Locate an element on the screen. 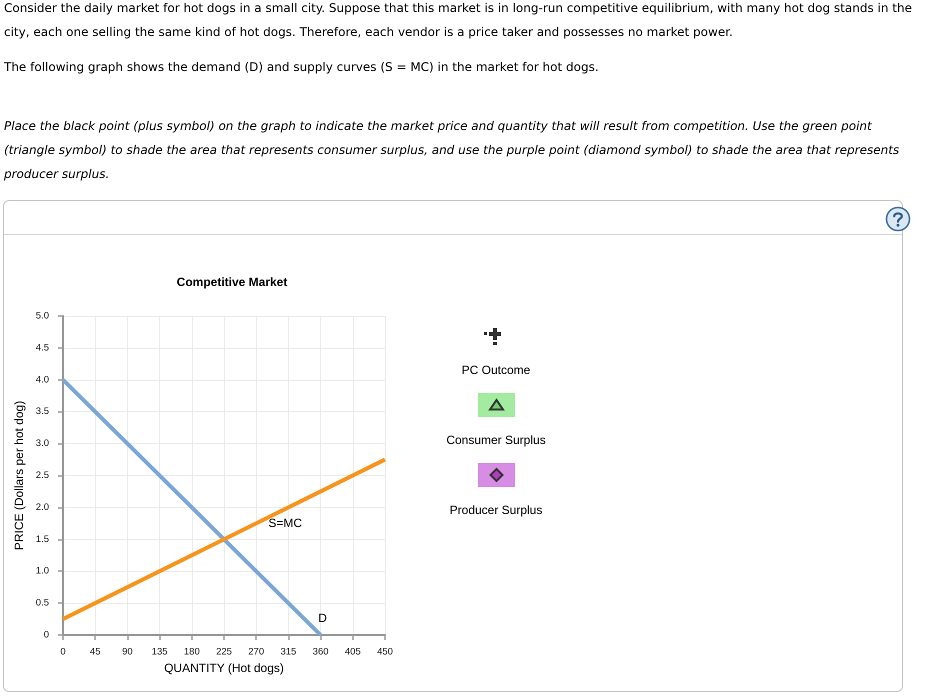 The image size is (930, 697). x-tick-label: 0 is located at coordinates (63, 652).